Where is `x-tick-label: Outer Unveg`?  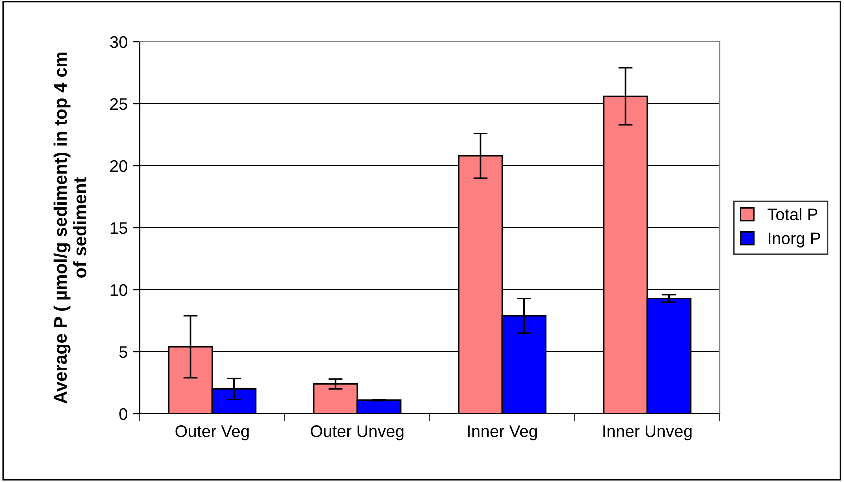 x-tick-label: Outer Unveg is located at coordinates (357, 433).